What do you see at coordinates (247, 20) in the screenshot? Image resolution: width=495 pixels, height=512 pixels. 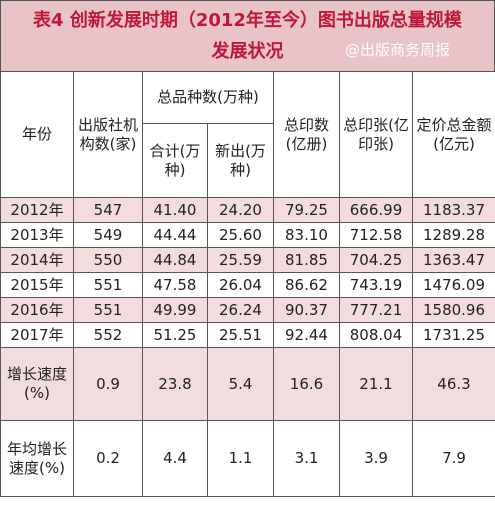 I see `title-line-1: 表4 创新发展时期（2012年至今）图书出版总量规模` at bounding box center [247, 20].